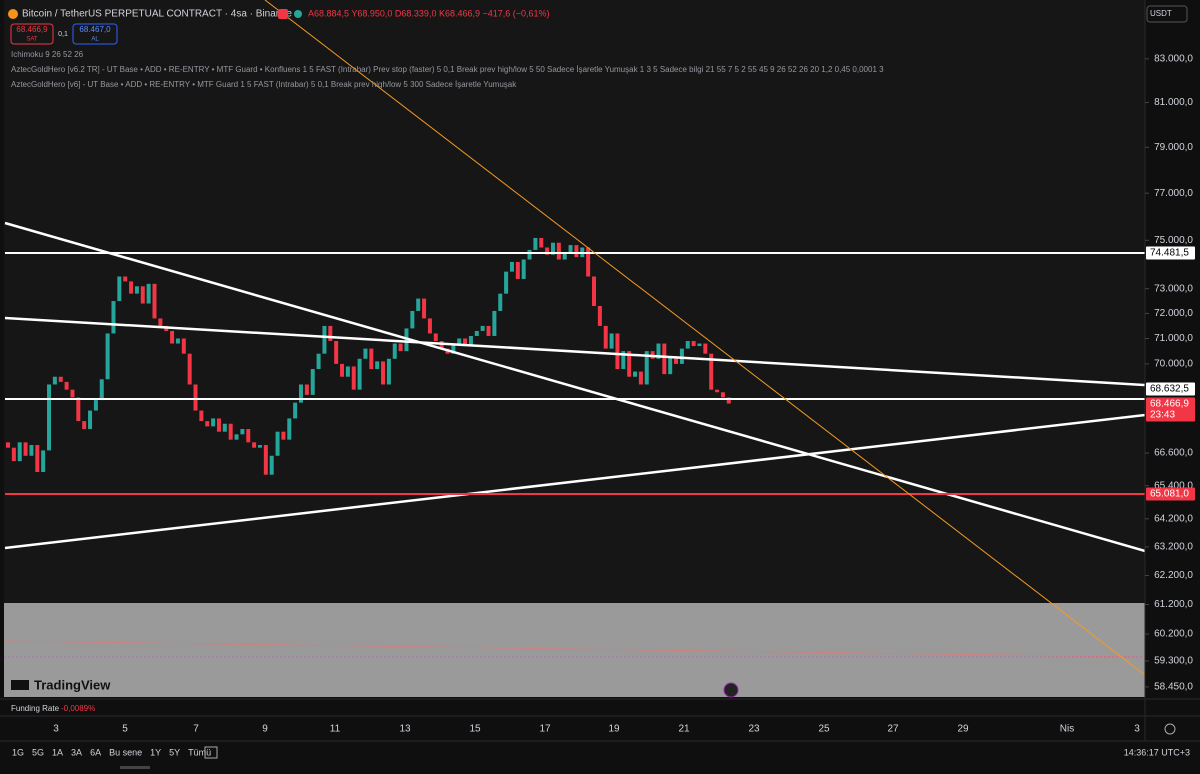 The image size is (1200, 774). I want to click on scrollbar, so click(135, 767).